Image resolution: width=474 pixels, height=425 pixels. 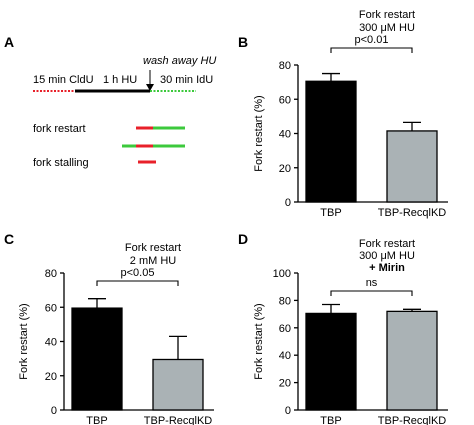 I want to click on panel-b-y-tick-label: 80, so click(x=285, y=66).